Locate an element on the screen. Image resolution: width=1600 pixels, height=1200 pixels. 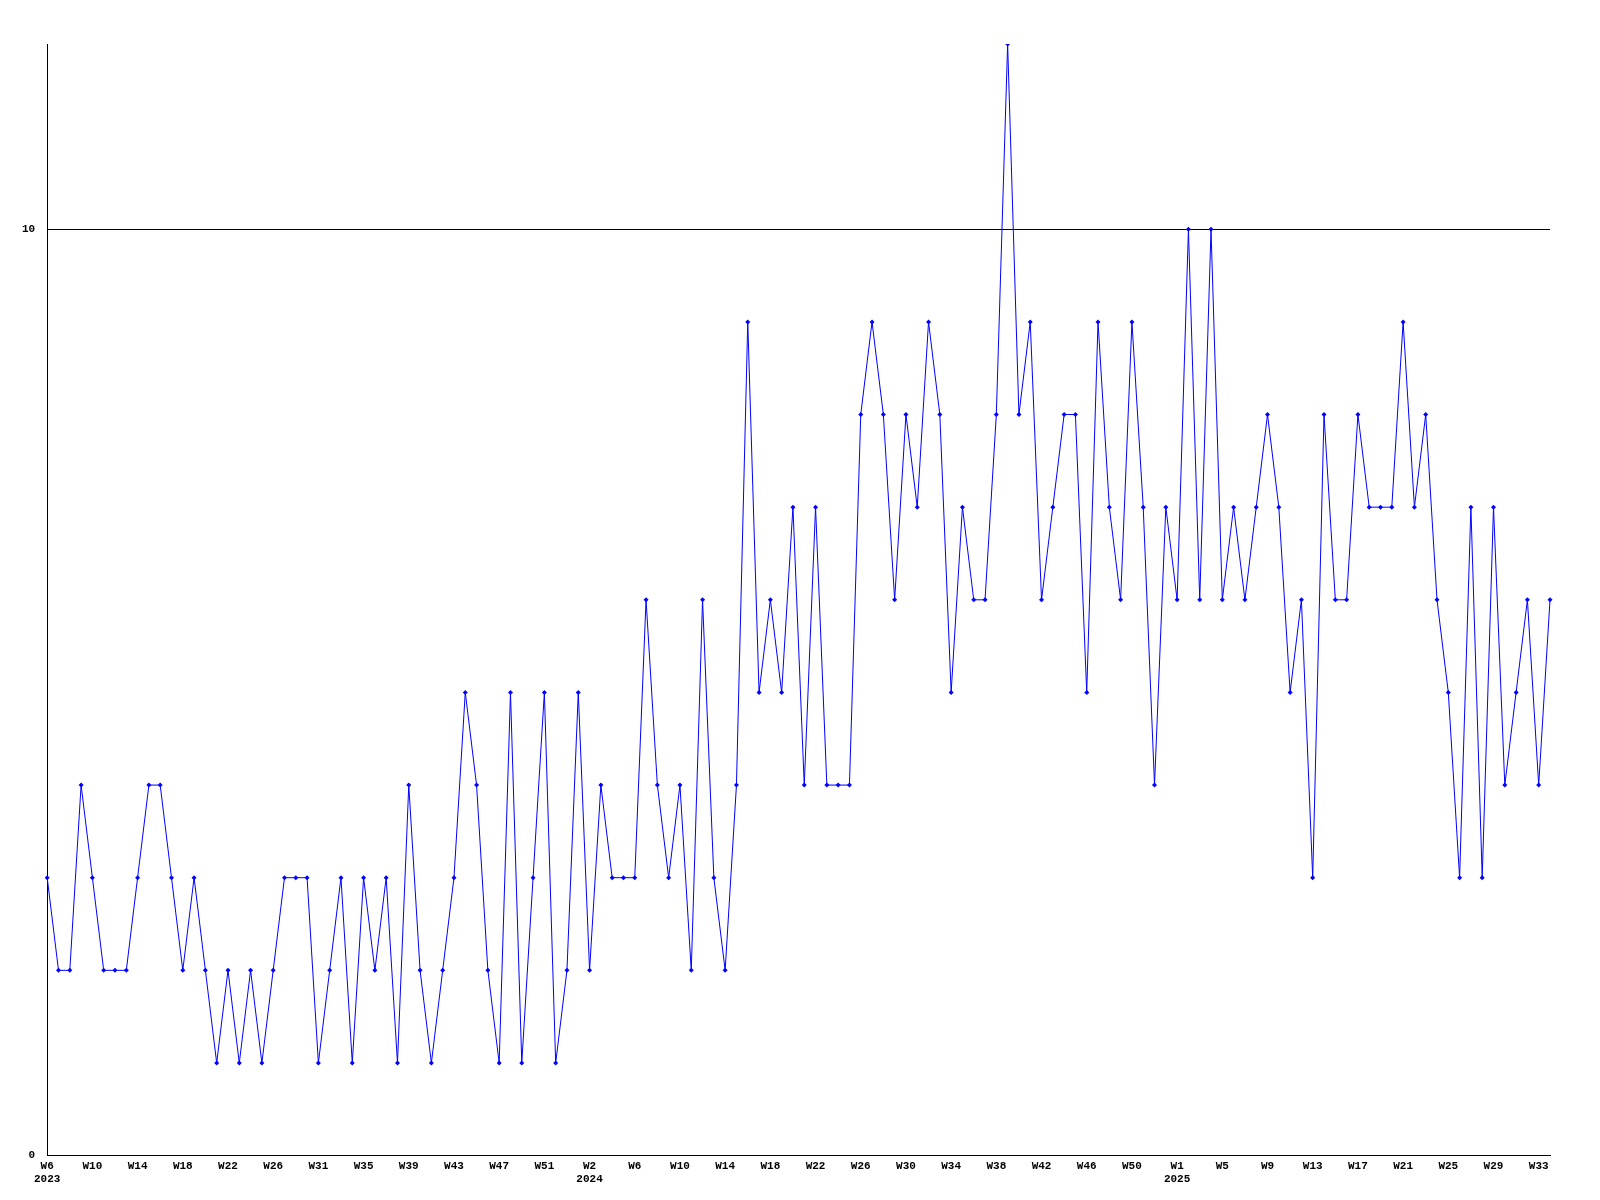
x-tick-label: W21 is located at coordinates (1403, 1165).